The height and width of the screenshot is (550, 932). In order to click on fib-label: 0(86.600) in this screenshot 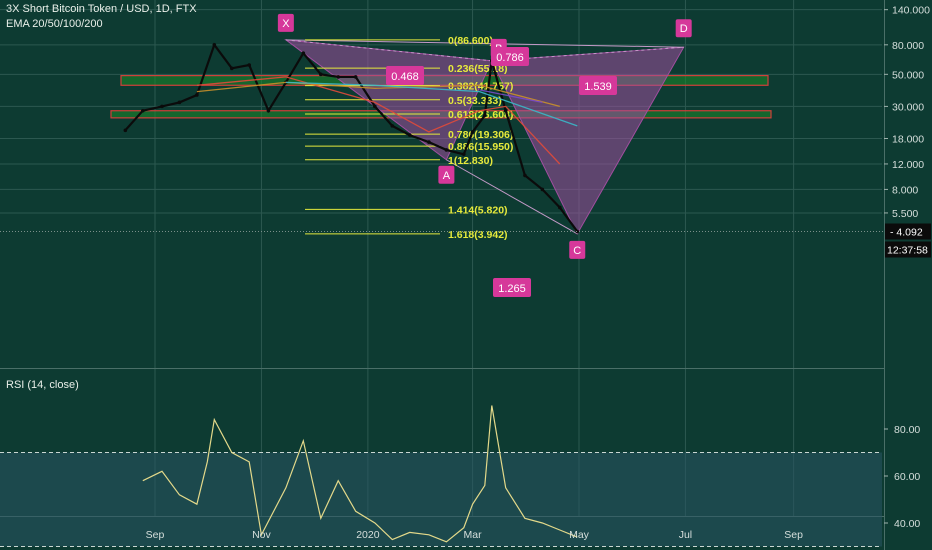, I will do `click(470, 41)`.